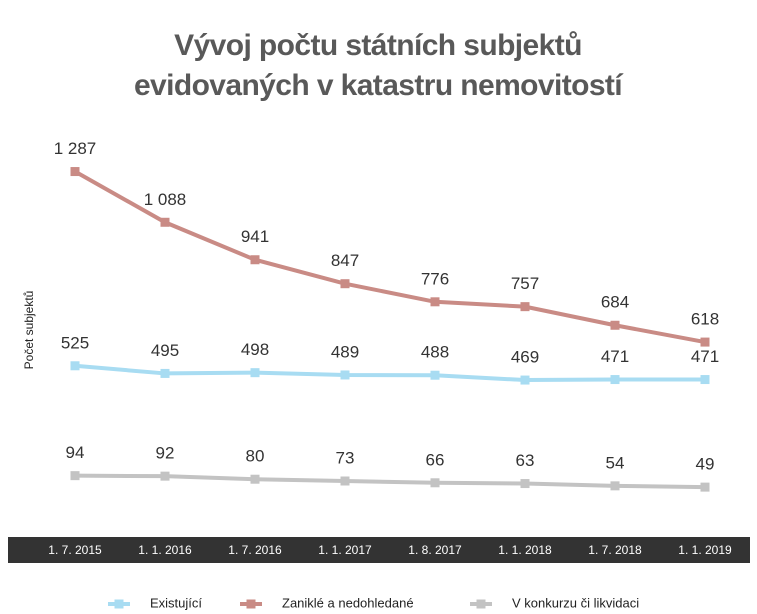  Describe the element at coordinates (255, 456) in the screenshot. I see `data-label: 80` at that location.